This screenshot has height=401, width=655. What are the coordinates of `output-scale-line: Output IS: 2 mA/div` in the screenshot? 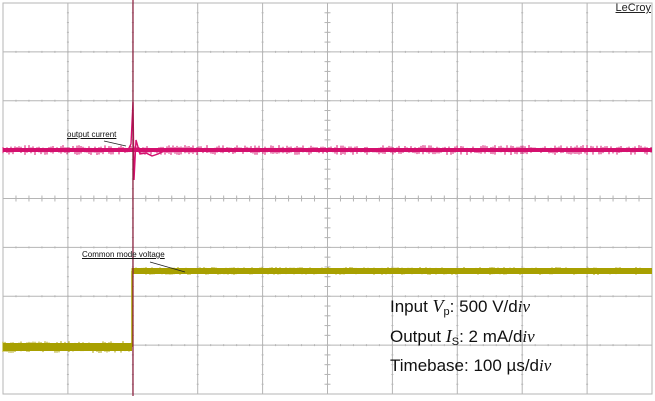 It's located at (462, 337).